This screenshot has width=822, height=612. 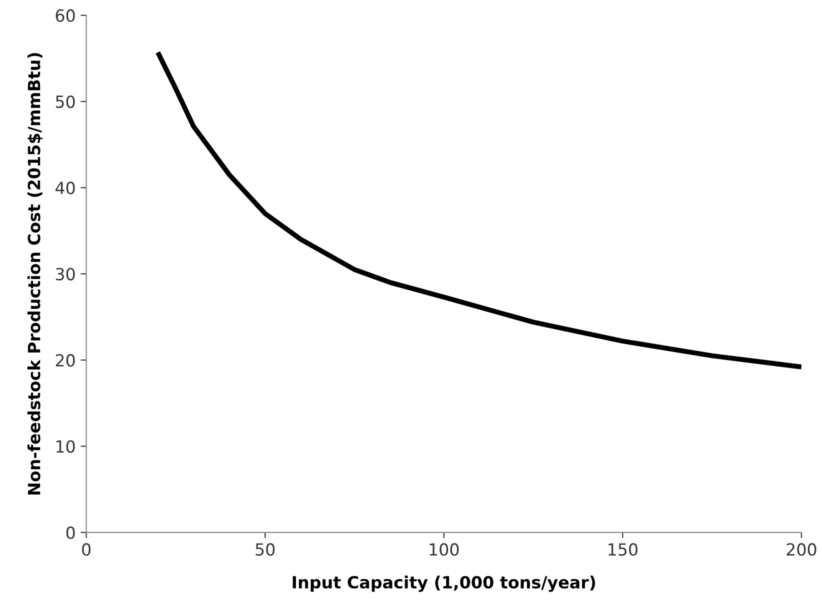 I want to click on y-axis-title: Non-feedstock Production Cost (2015$/mmBtu), so click(x=35, y=274).